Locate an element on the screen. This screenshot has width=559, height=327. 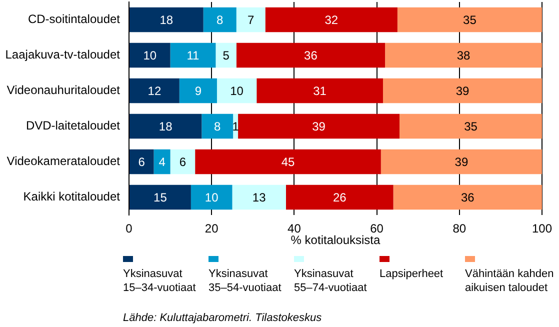
data-label: 13 is located at coordinates (259, 197).